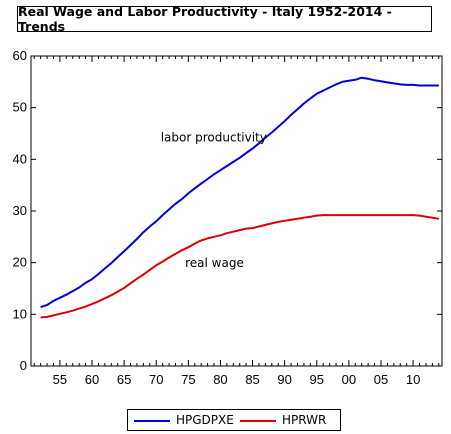 This screenshot has width=451, height=434. Describe the element at coordinates (214, 263) in the screenshot. I see `annotation-label: real wage` at that location.